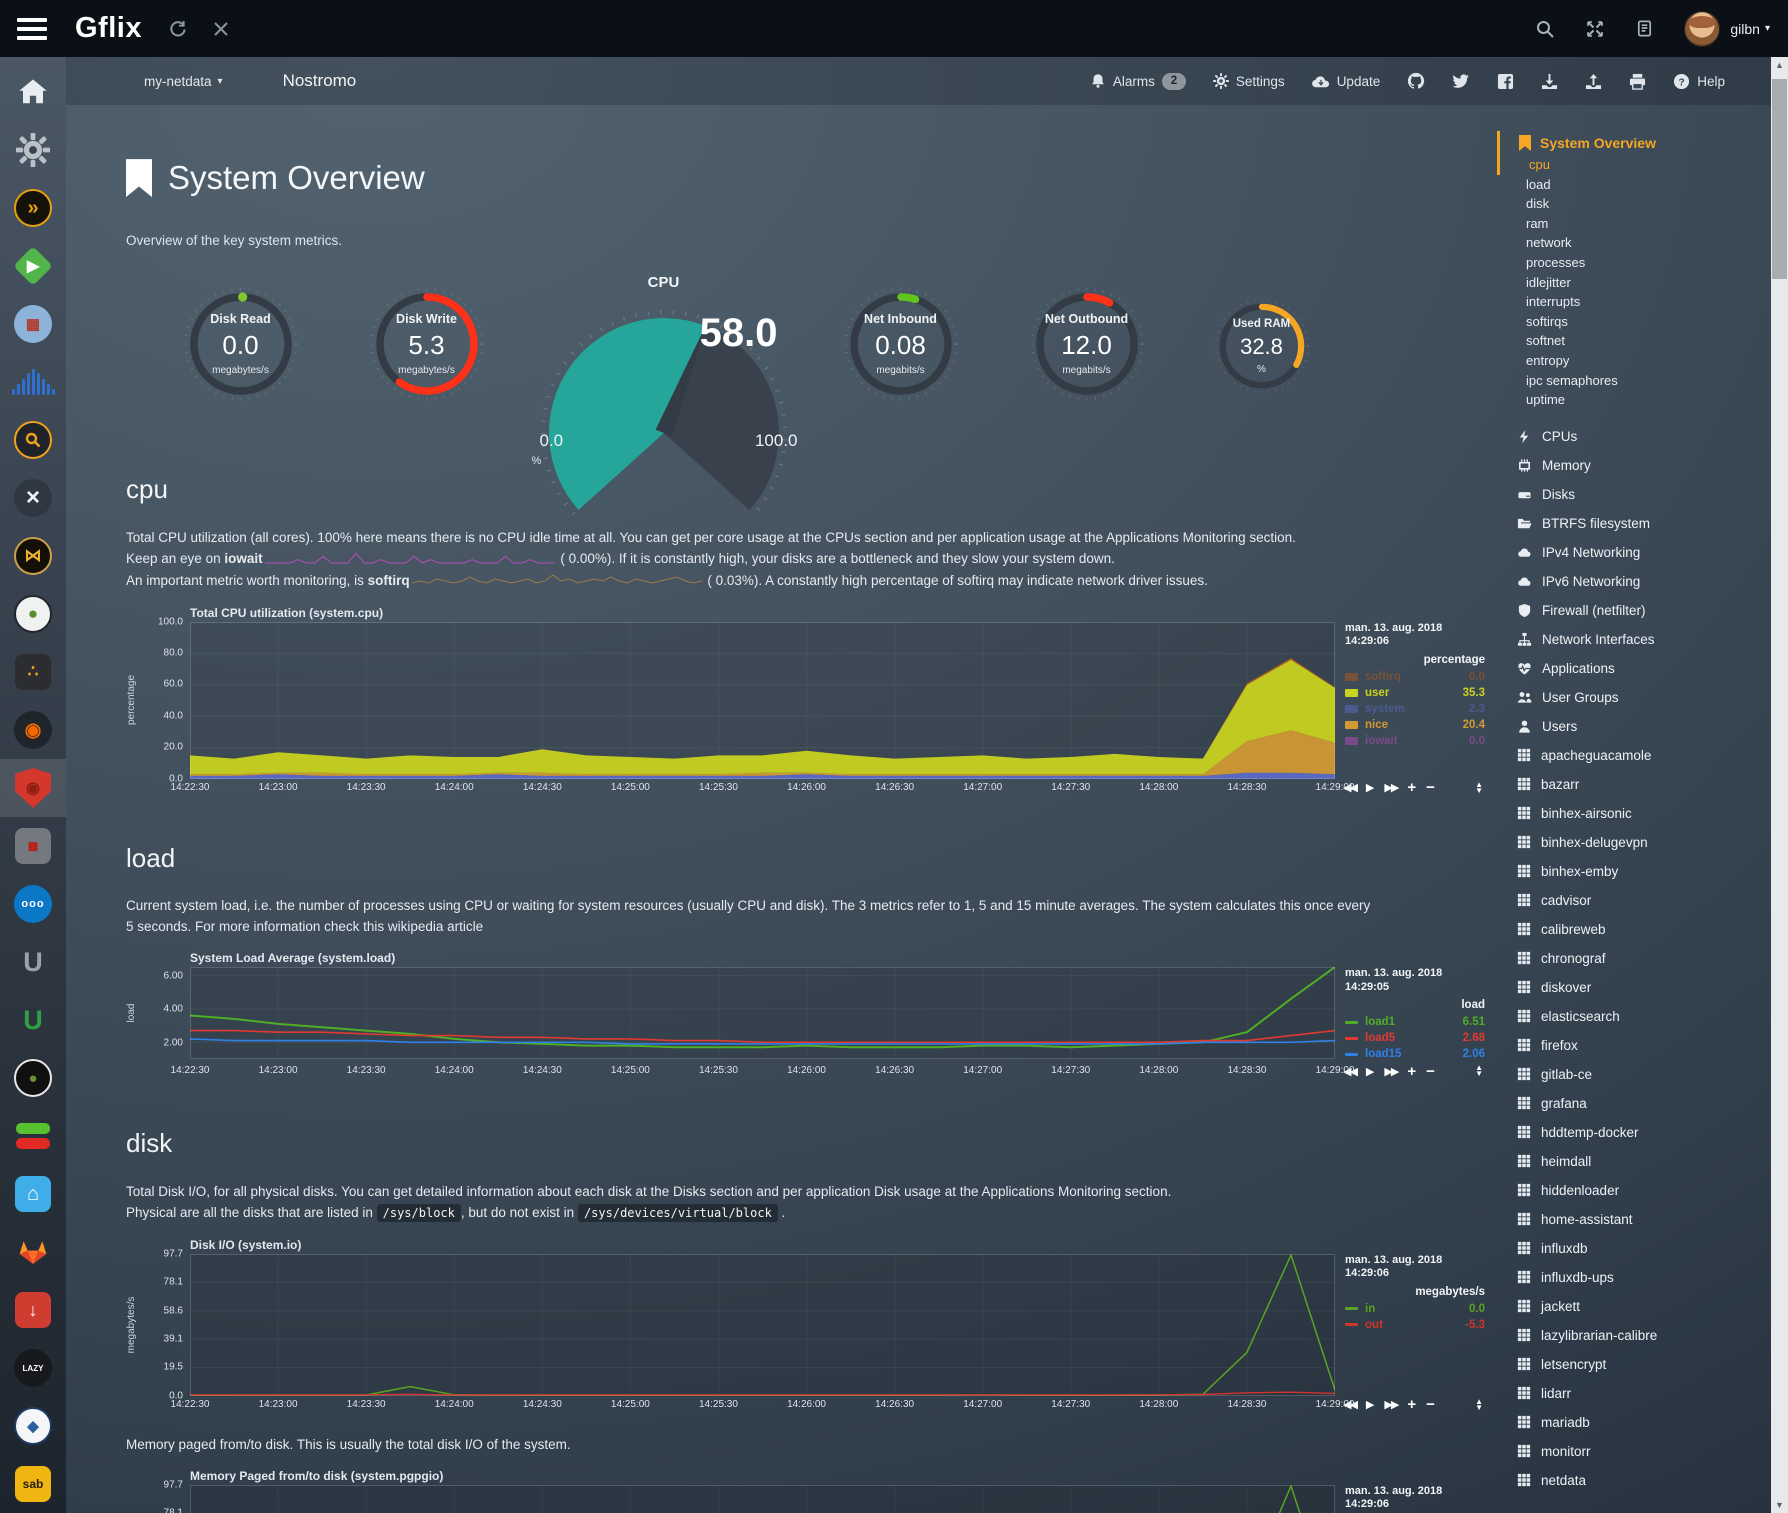 The height and width of the screenshot is (1513, 1788). Describe the element at coordinates (33, 1368) in the screenshot. I see `rail-item-lazylibrarian: LAZY` at that location.